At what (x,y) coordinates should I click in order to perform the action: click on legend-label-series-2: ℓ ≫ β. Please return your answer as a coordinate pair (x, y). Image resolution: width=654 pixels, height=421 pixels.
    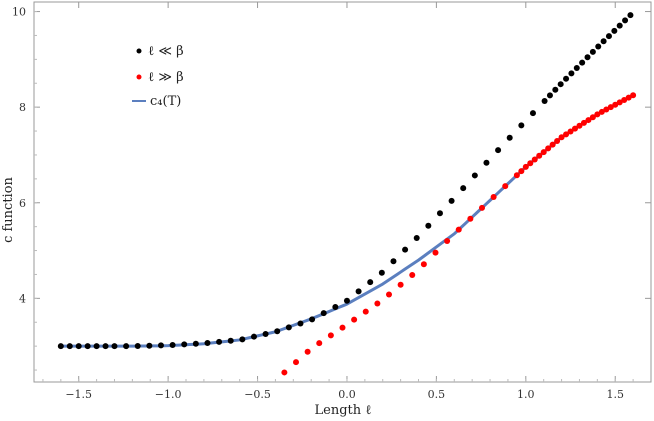
    Looking at the image, I should click on (166, 77).